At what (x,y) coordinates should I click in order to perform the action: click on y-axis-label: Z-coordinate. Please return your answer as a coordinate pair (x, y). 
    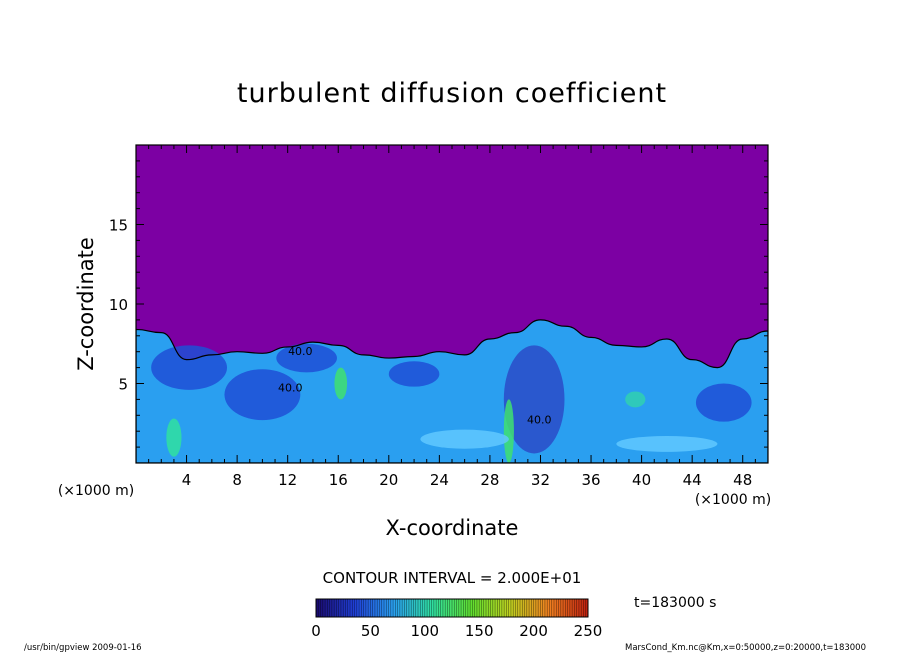
    Looking at the image, I should click on (86, 304).